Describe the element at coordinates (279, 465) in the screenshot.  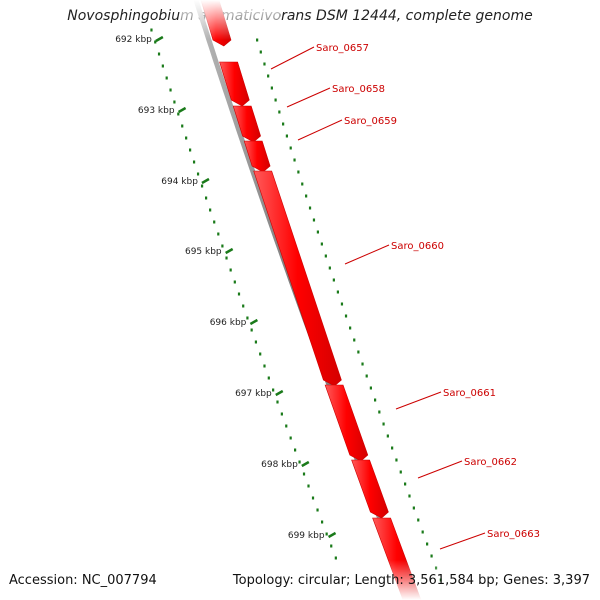
I see `kbp-label: 698 kbp` at that location.